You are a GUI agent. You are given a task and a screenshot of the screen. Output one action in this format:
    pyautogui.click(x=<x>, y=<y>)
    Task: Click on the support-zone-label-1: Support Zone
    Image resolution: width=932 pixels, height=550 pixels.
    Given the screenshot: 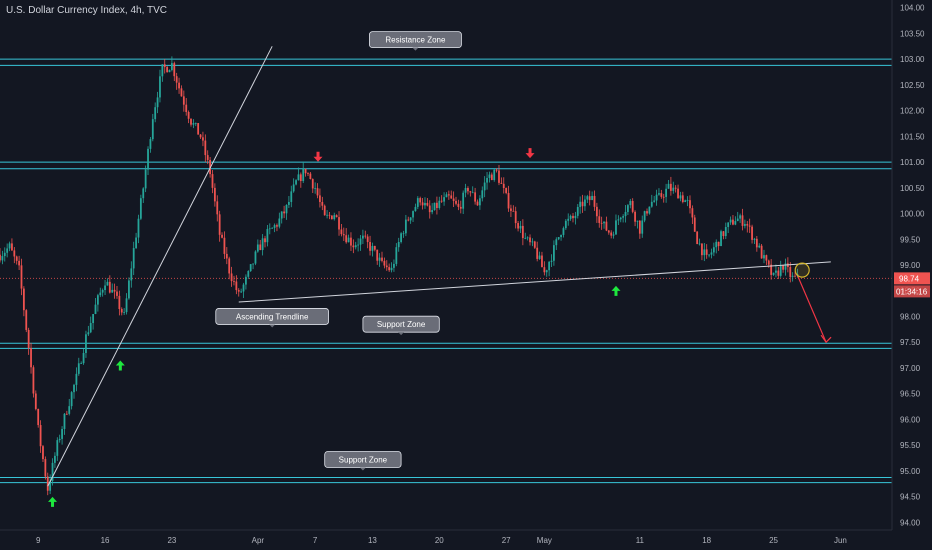 What is the action you would take?
    pyautogui.click(x=401, y=325)
    